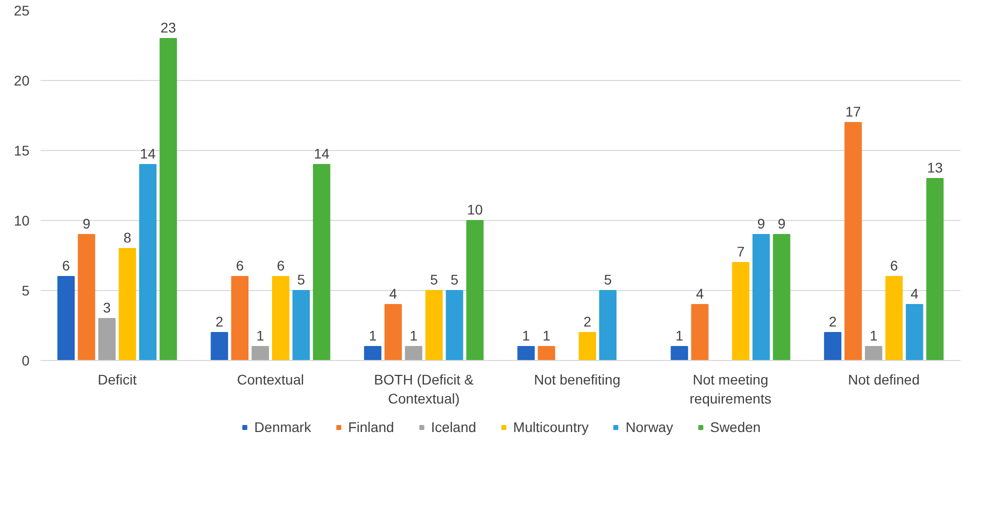 This screenshot has height=511, width=993. I want to click on y-tick-label: 10, so click(22, 220).